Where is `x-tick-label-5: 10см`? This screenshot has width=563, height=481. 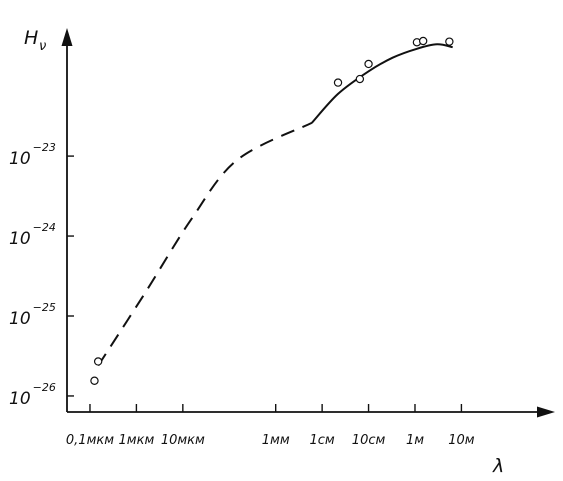
x-tick-label-5: 10см is located at coordinates (369, 440).